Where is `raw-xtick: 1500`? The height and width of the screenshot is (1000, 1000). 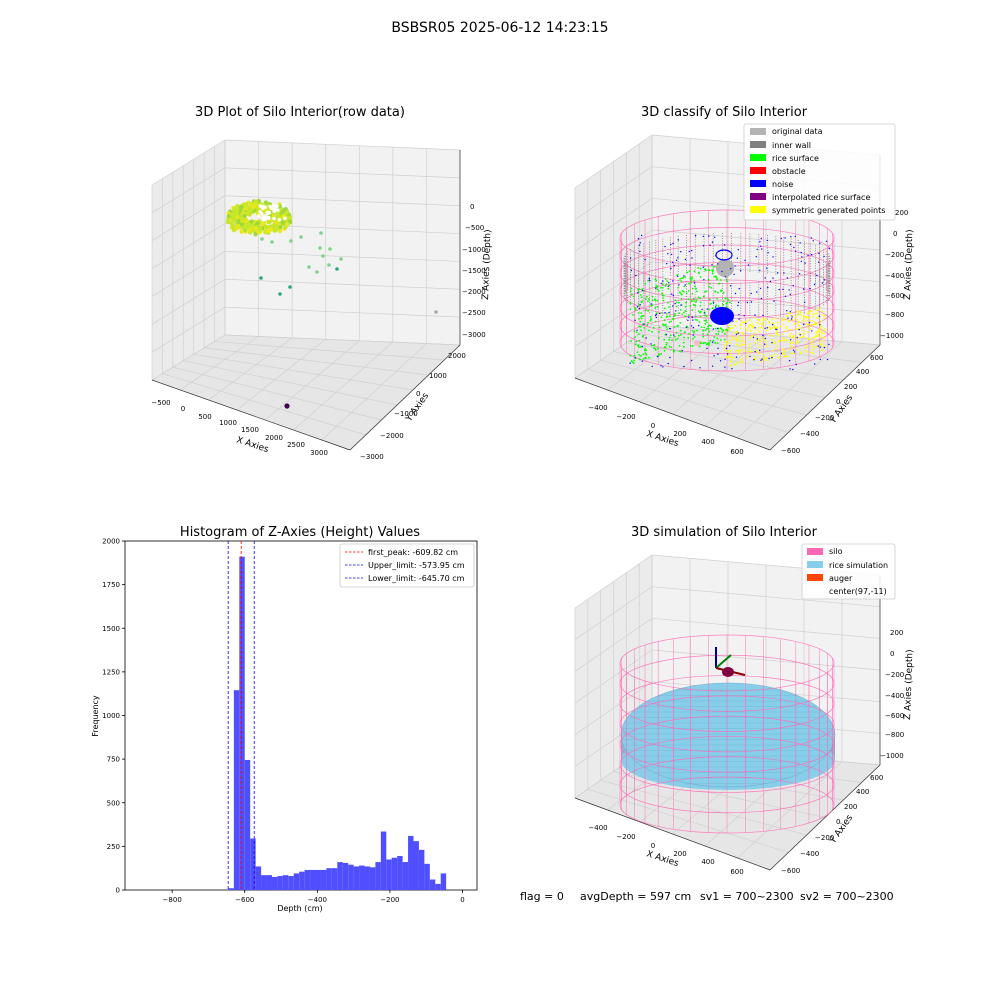
raw-xtick: 1500 is located at coordinates (250, 430).